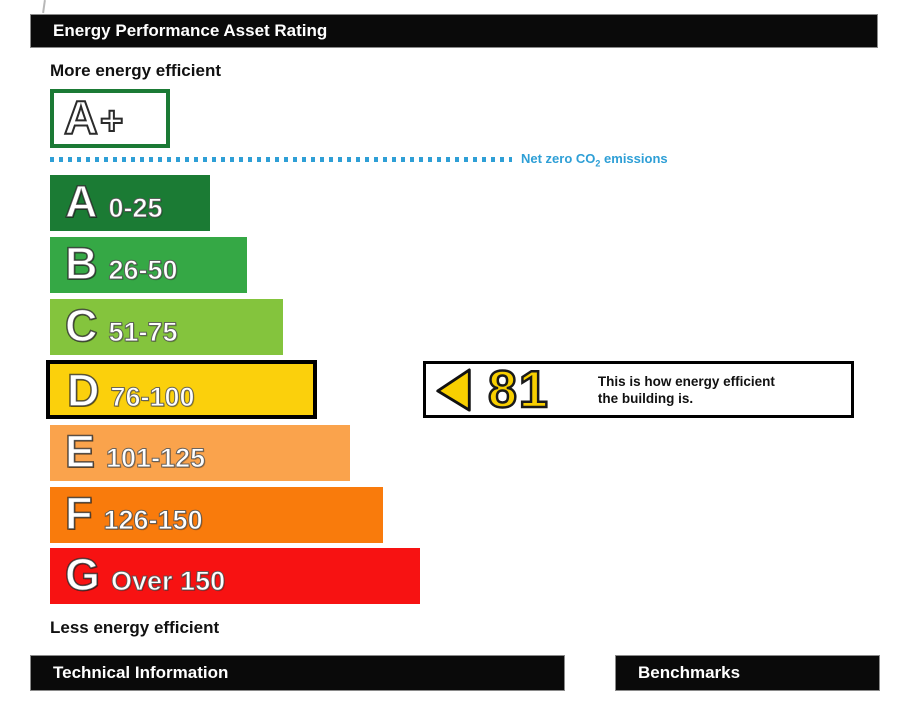  Describe the element at coordinates (81, 263) in the screenshot. I see `band-b-letter: B` at that location.